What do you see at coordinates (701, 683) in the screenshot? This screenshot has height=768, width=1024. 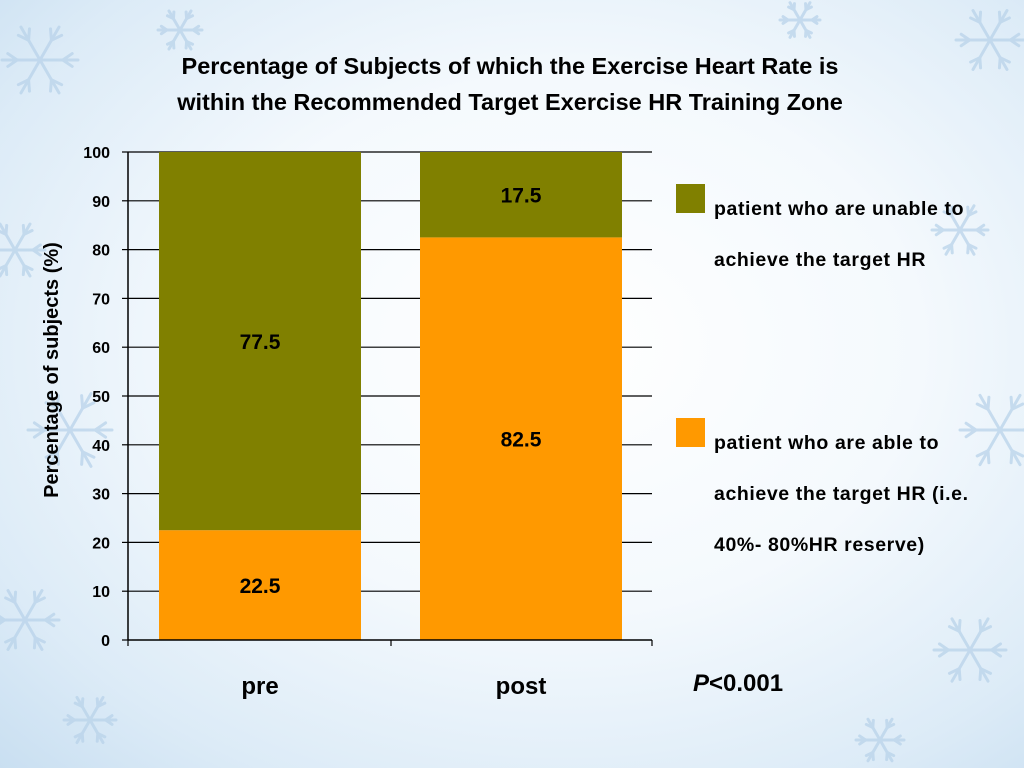 I see `p-value-symbol: P` at bounding box center [701, 683].